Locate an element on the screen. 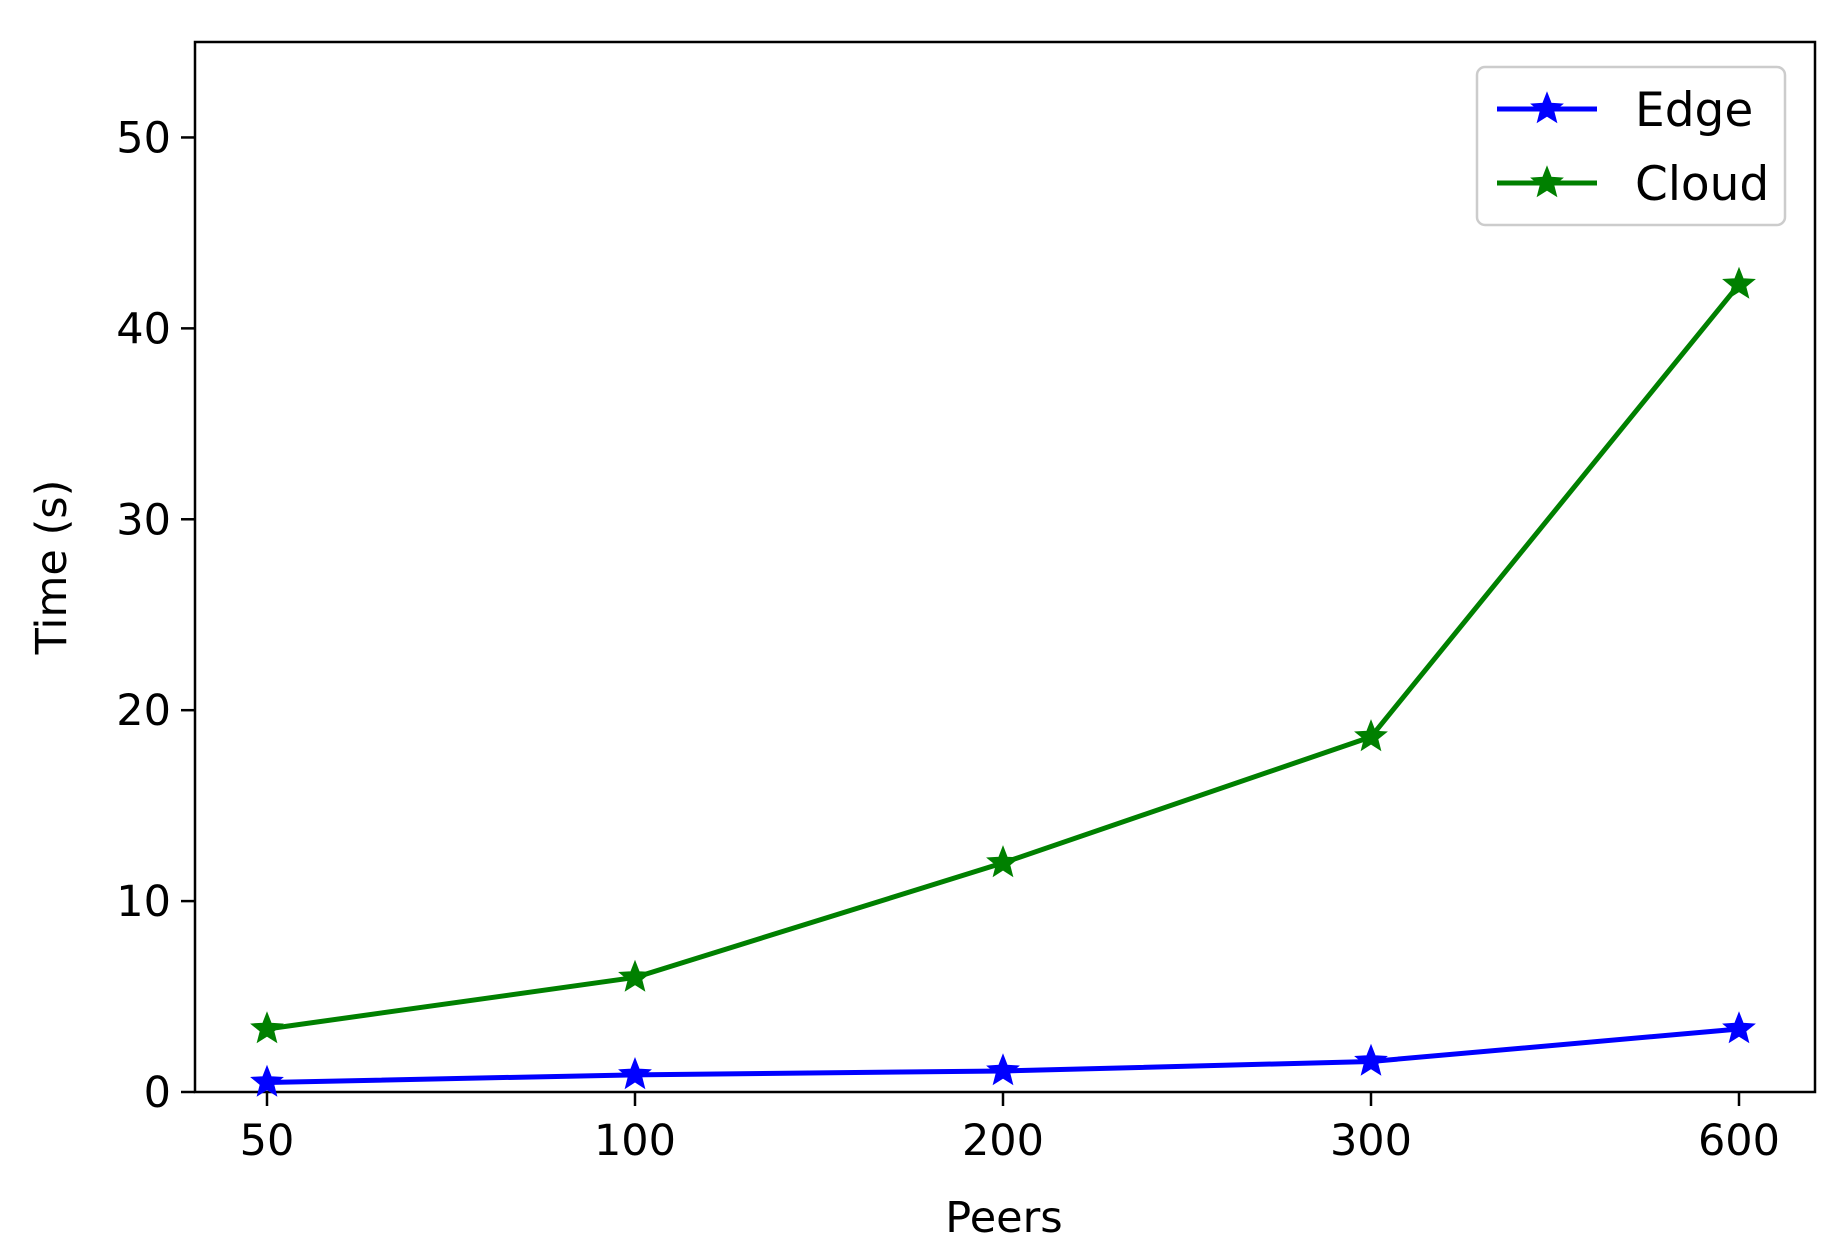  x-tick-label: 50 is located at coordinates (267, 1141).